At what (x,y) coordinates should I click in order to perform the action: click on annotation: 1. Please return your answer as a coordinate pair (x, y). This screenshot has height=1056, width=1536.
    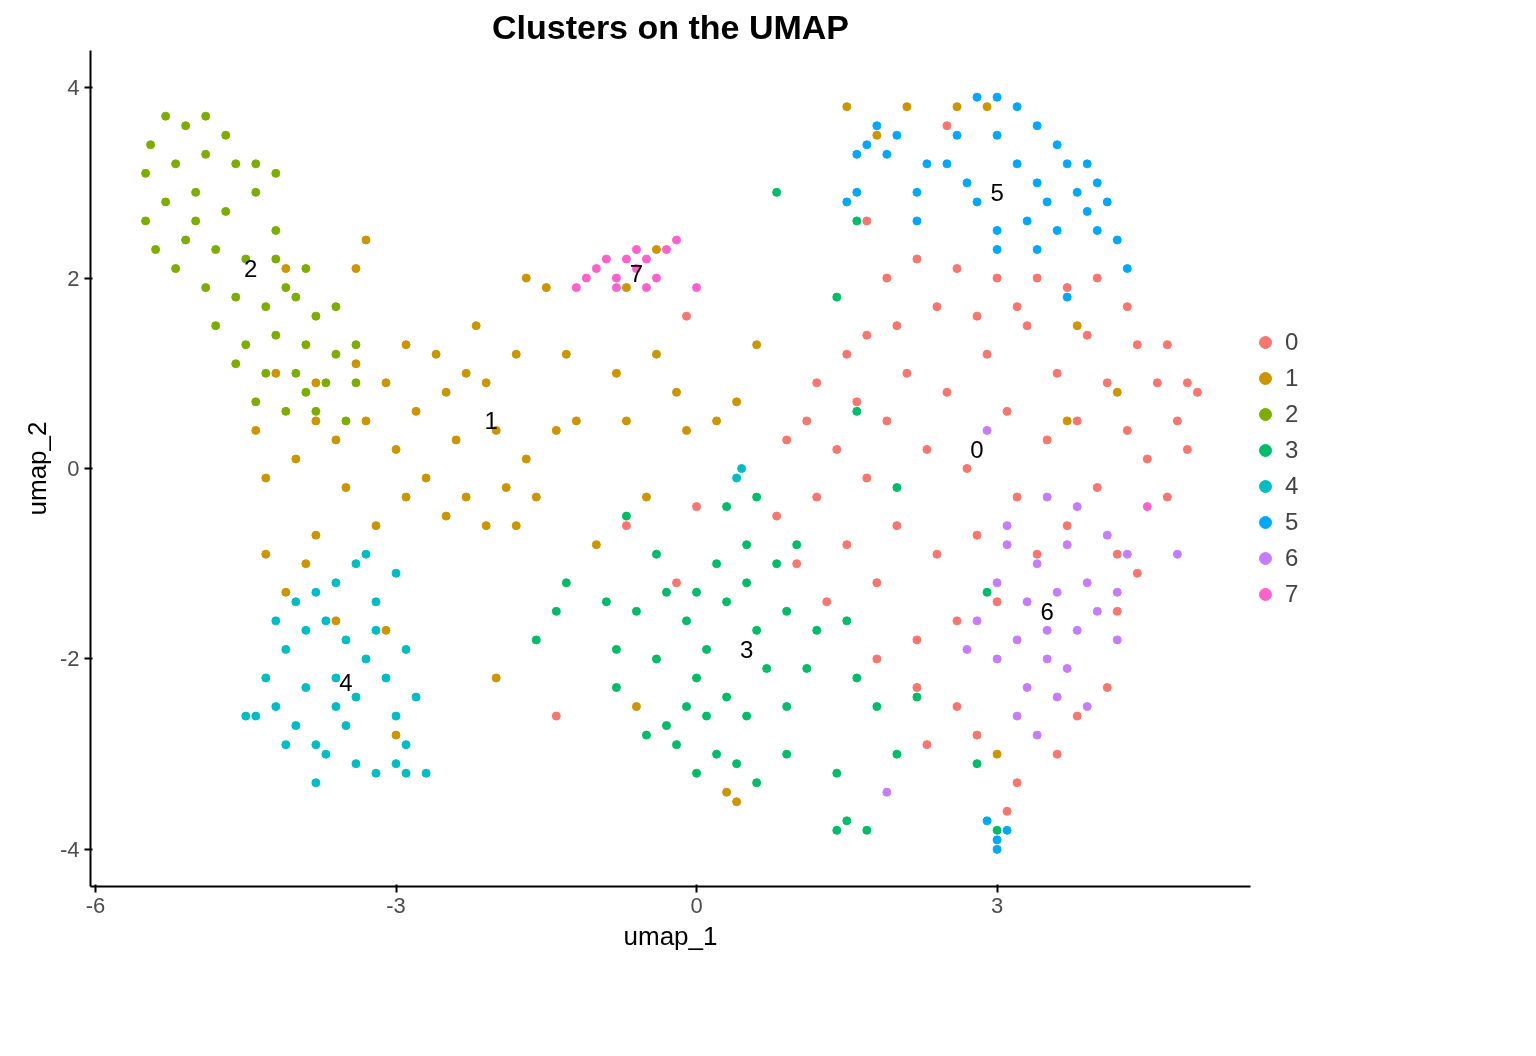
    Looking at the image, I should click on (491, 421).